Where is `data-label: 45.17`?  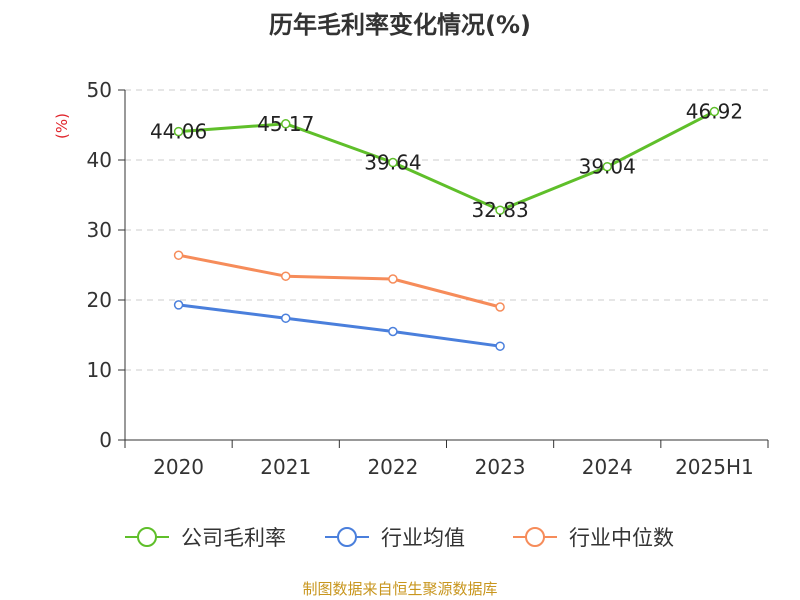
data-label: 45.17 is located at coordinates (285, 124).